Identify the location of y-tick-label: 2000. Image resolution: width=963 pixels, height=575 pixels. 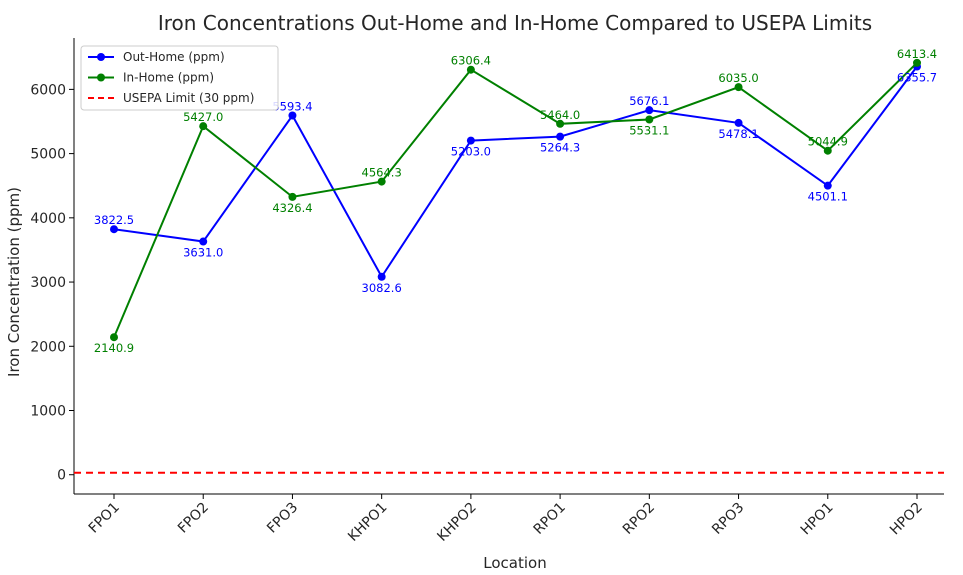
(48, 347).